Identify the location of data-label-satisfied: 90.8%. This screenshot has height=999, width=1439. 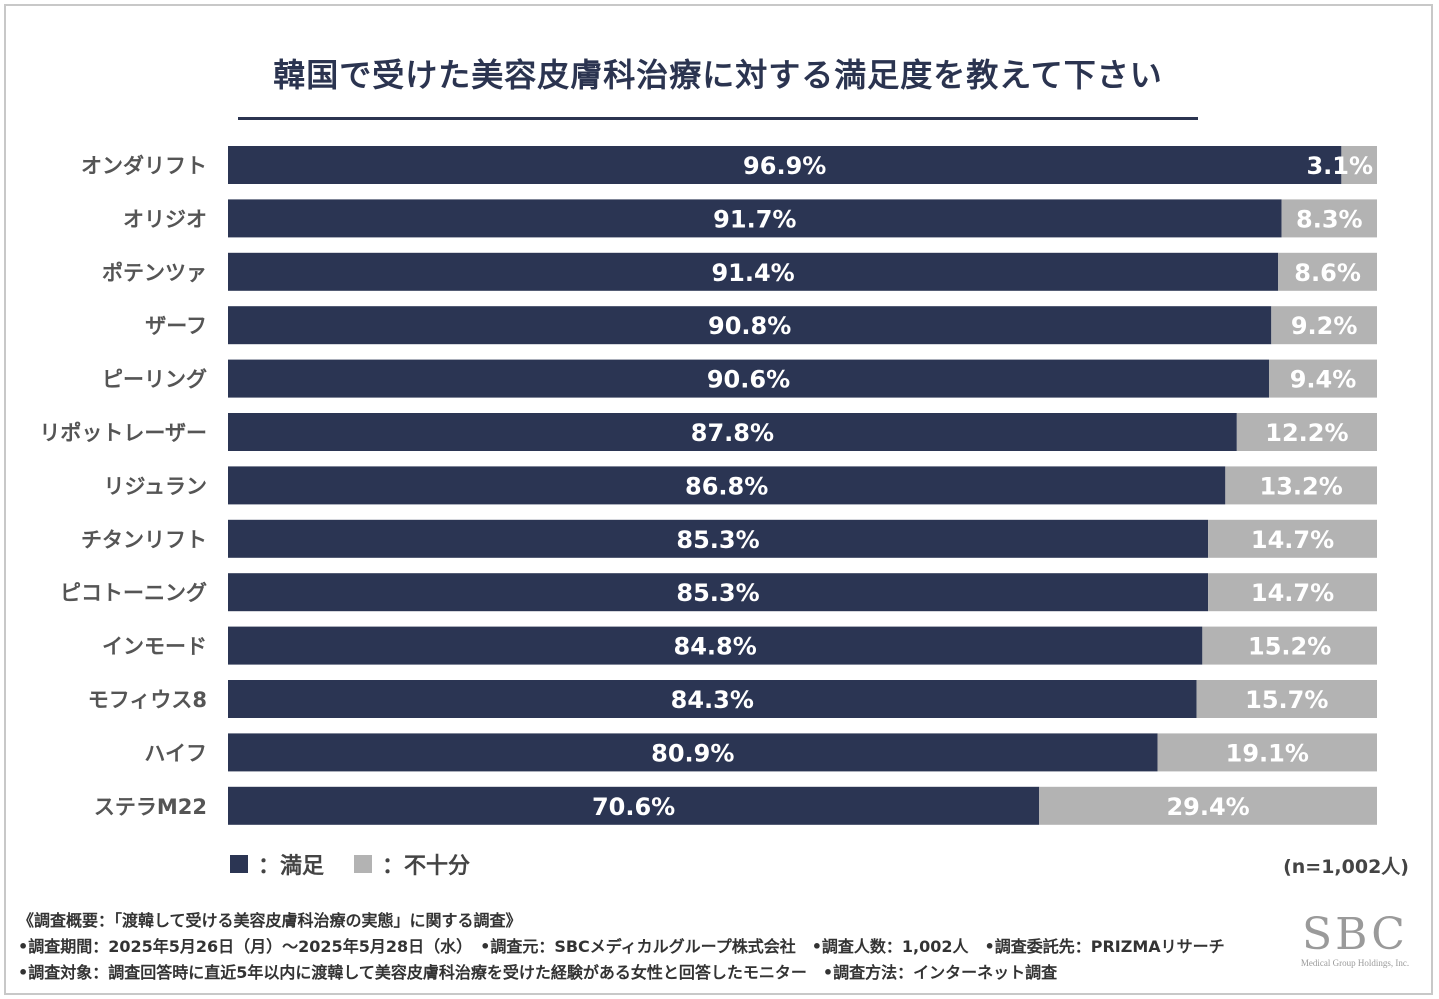
(749, 326).